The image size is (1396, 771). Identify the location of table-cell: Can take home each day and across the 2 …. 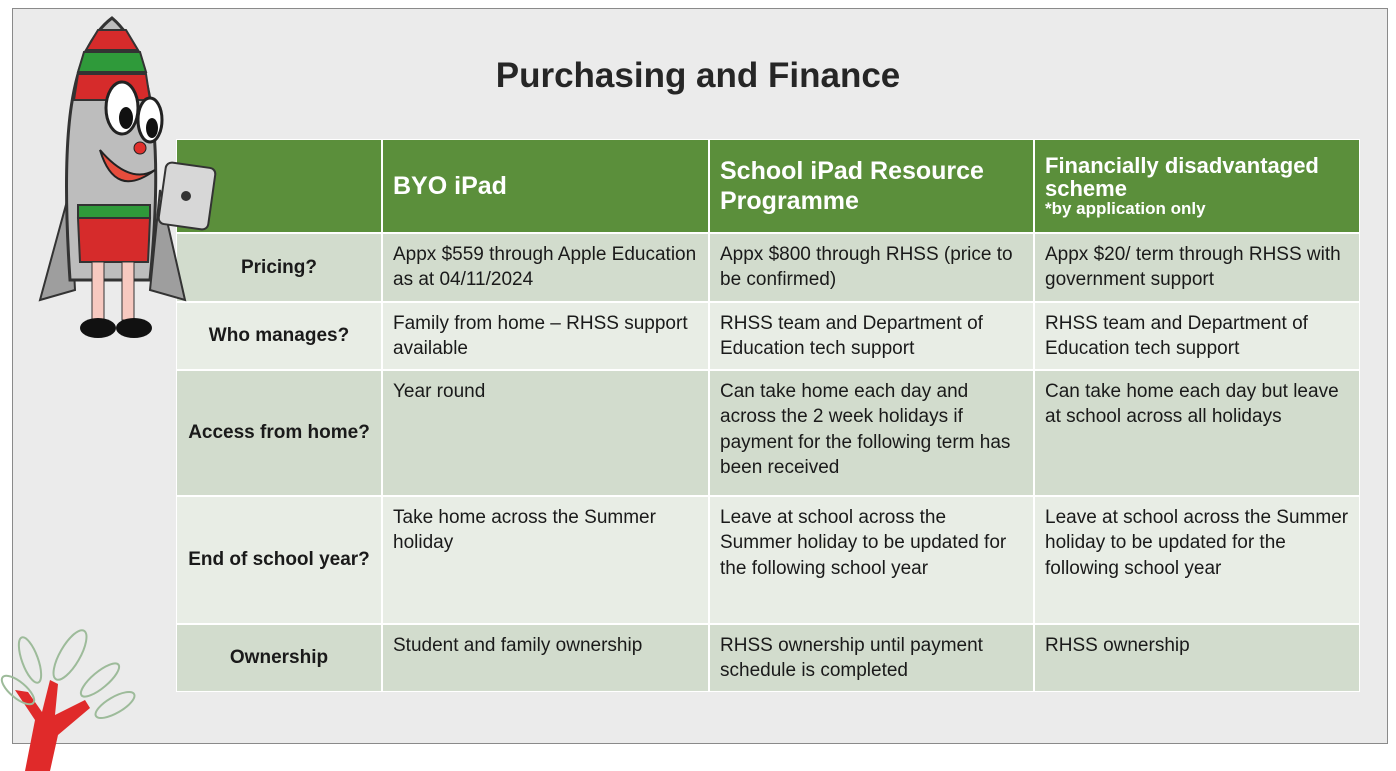
(871, 433).